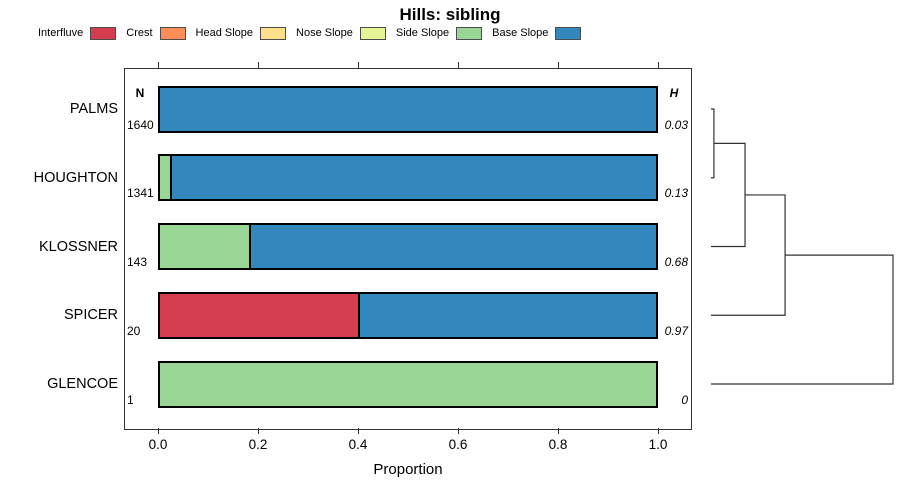 The height and width of the screenshot is (500, 900). I want to click on stacked-bar-houghton, so click(408, 178).